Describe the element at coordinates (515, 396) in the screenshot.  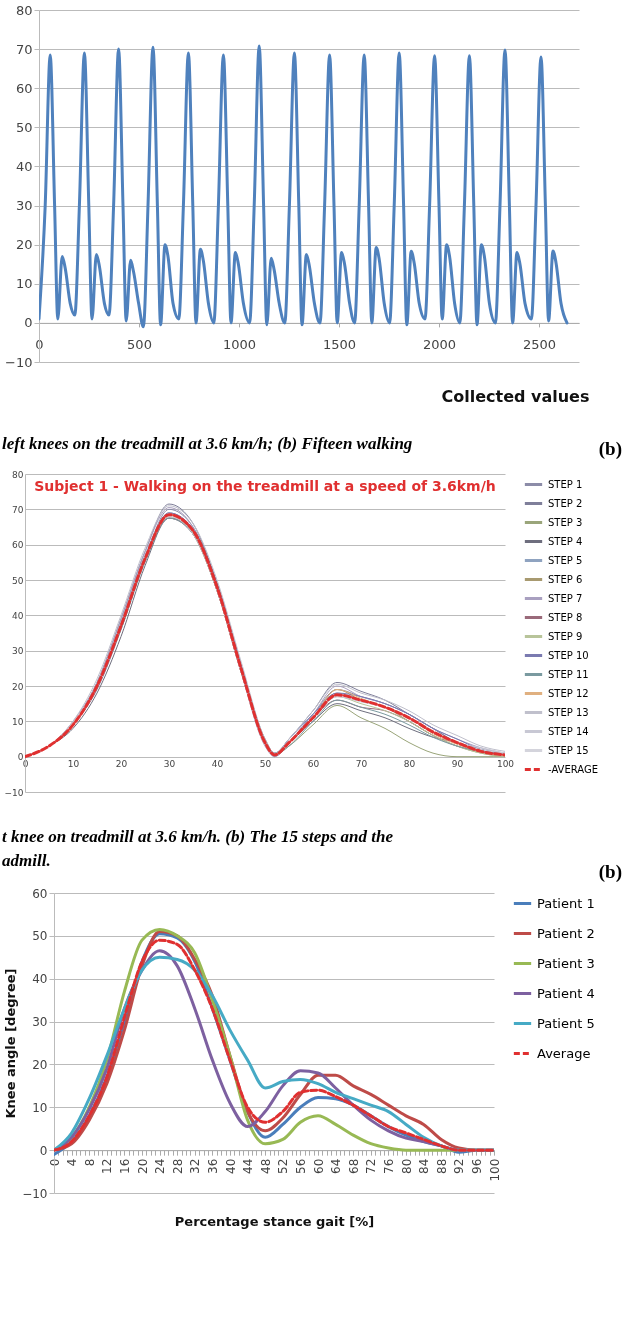
I see `x-axis-title: Collected values` at that location.